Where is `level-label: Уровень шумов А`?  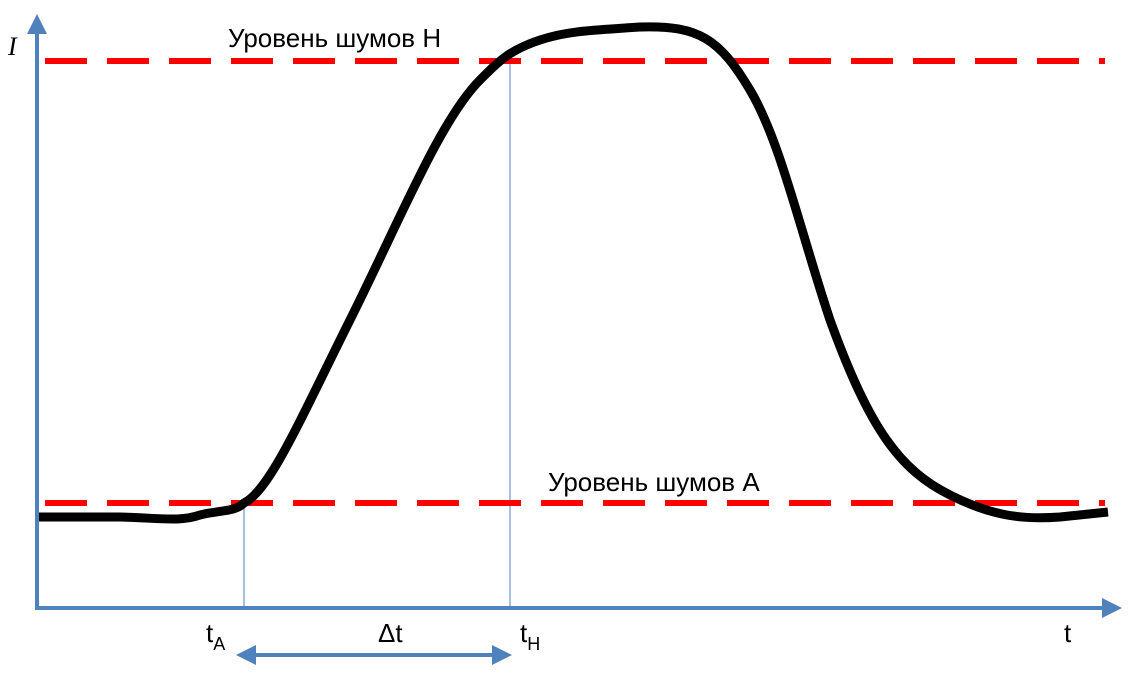
level-label: Уровень шумов А is located at coordinates (654, 482).